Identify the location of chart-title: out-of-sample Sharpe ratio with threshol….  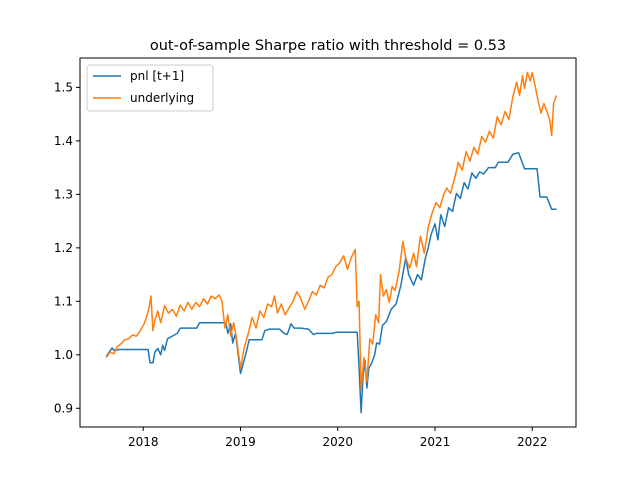
(328, 46).